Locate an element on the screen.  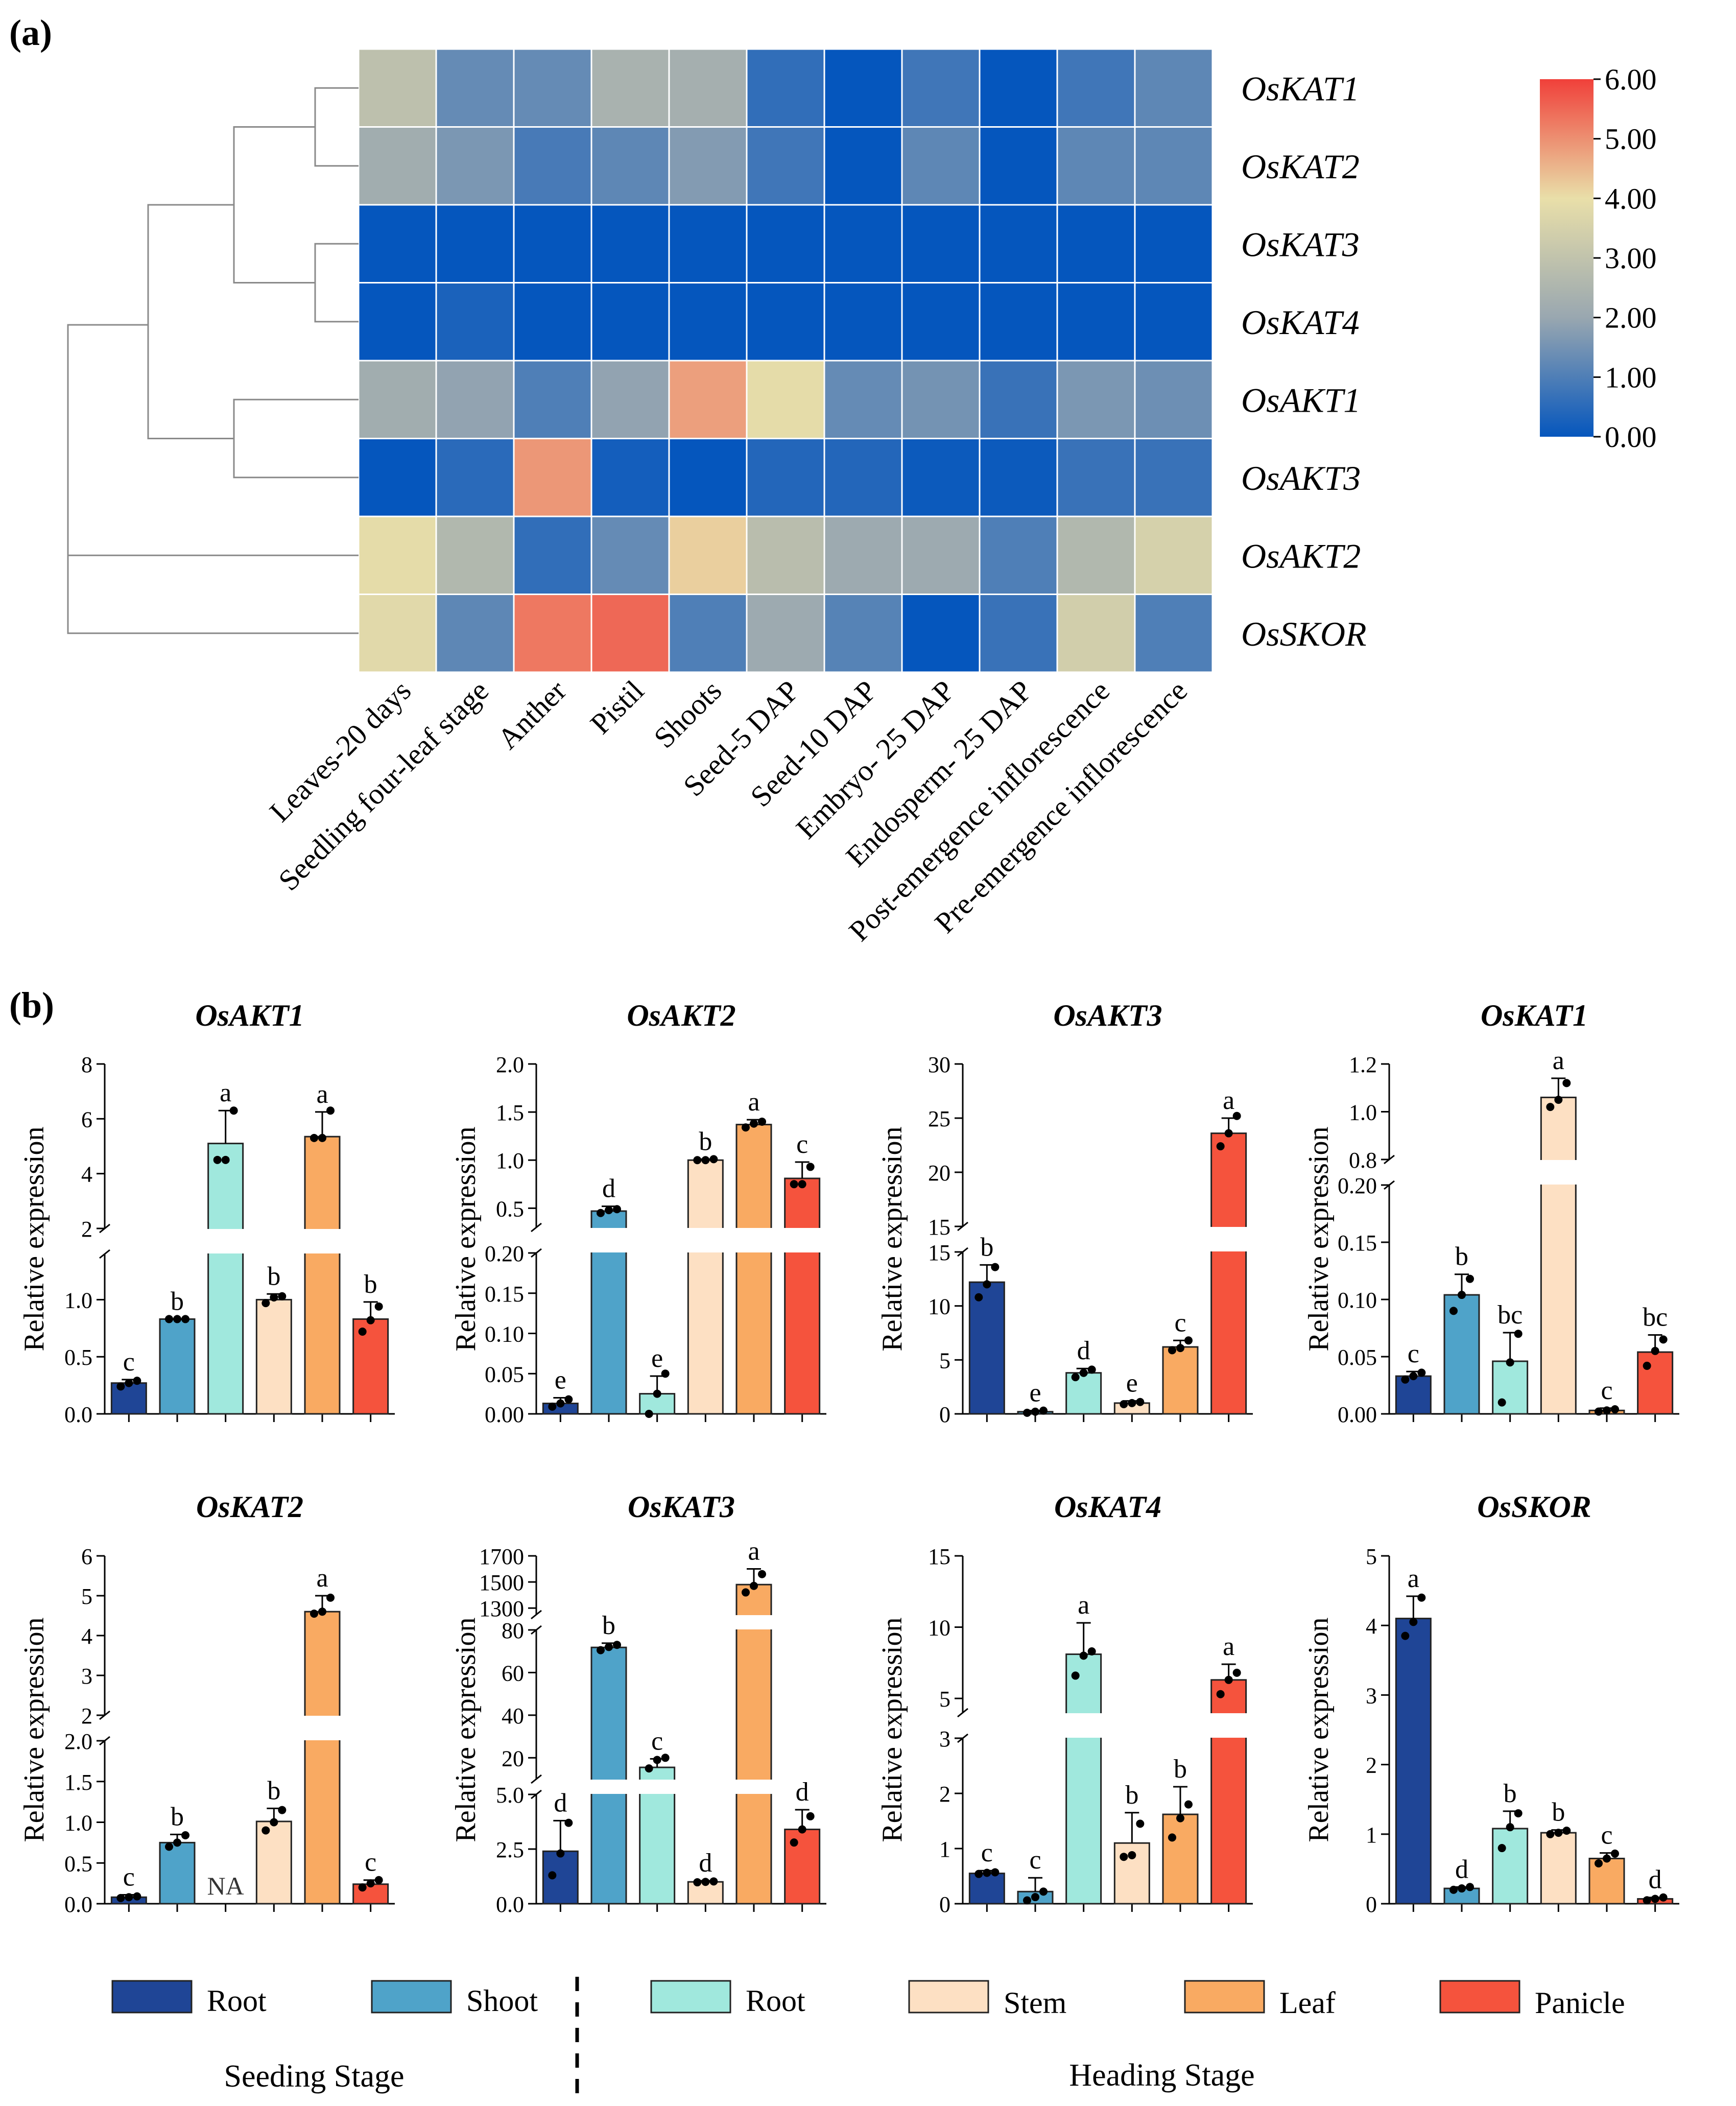
legend-label: Panicle is located at coordinates (1580, 2003).